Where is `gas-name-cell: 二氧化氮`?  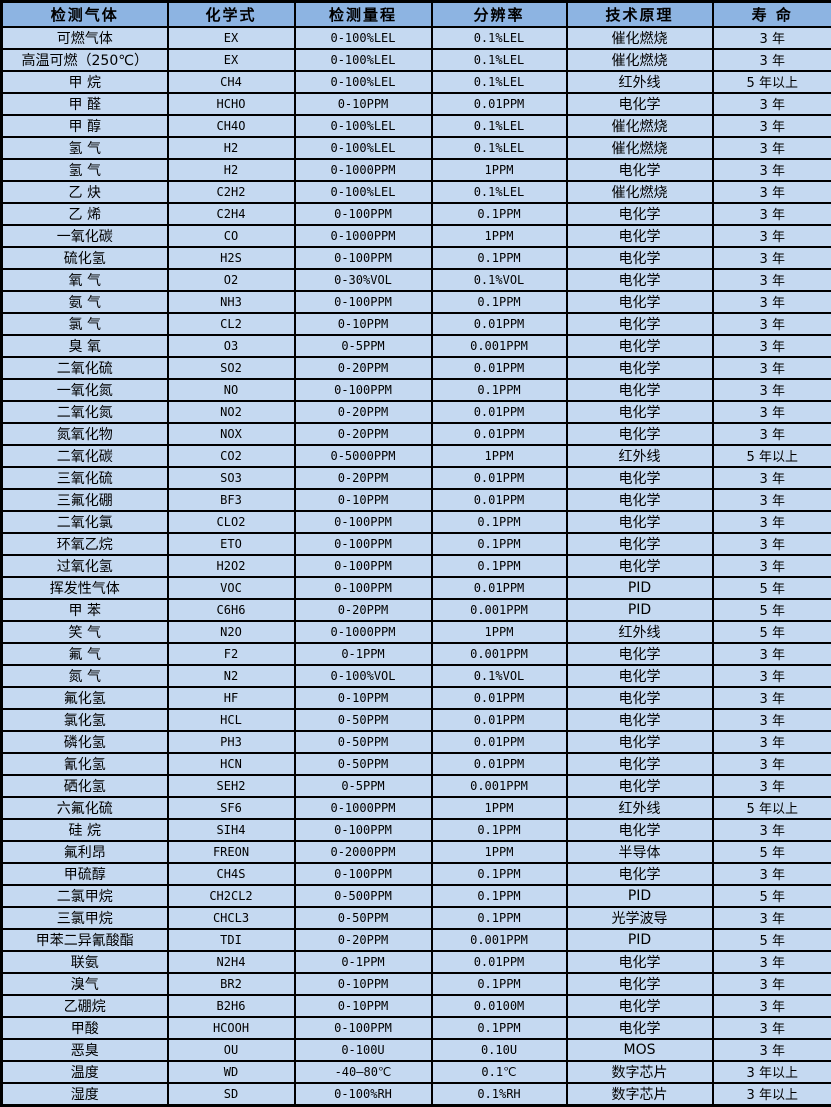 gas-name-cell: 二氧化氮 is located at coordinates (85, 412).